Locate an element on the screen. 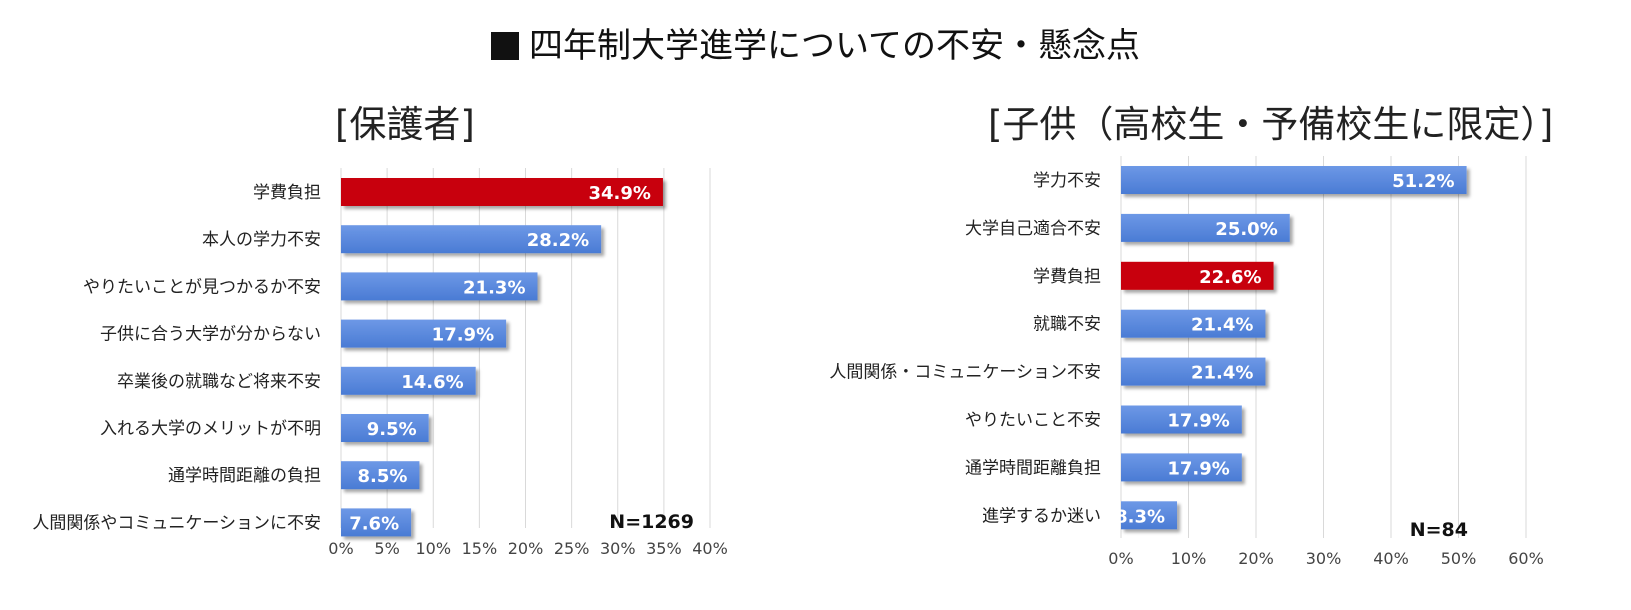 Image resolution: width=1631 pixels, height=610 pixels. child-tick-label: 20% is located at coordinates (1256, 558).